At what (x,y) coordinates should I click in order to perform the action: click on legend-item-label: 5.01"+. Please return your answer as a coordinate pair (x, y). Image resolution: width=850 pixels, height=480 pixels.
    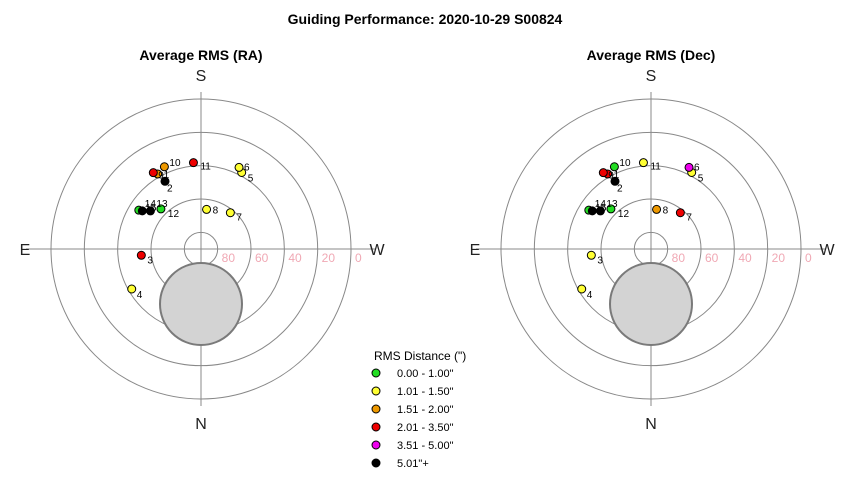
    Looking at the image, I should click on (413, 464).